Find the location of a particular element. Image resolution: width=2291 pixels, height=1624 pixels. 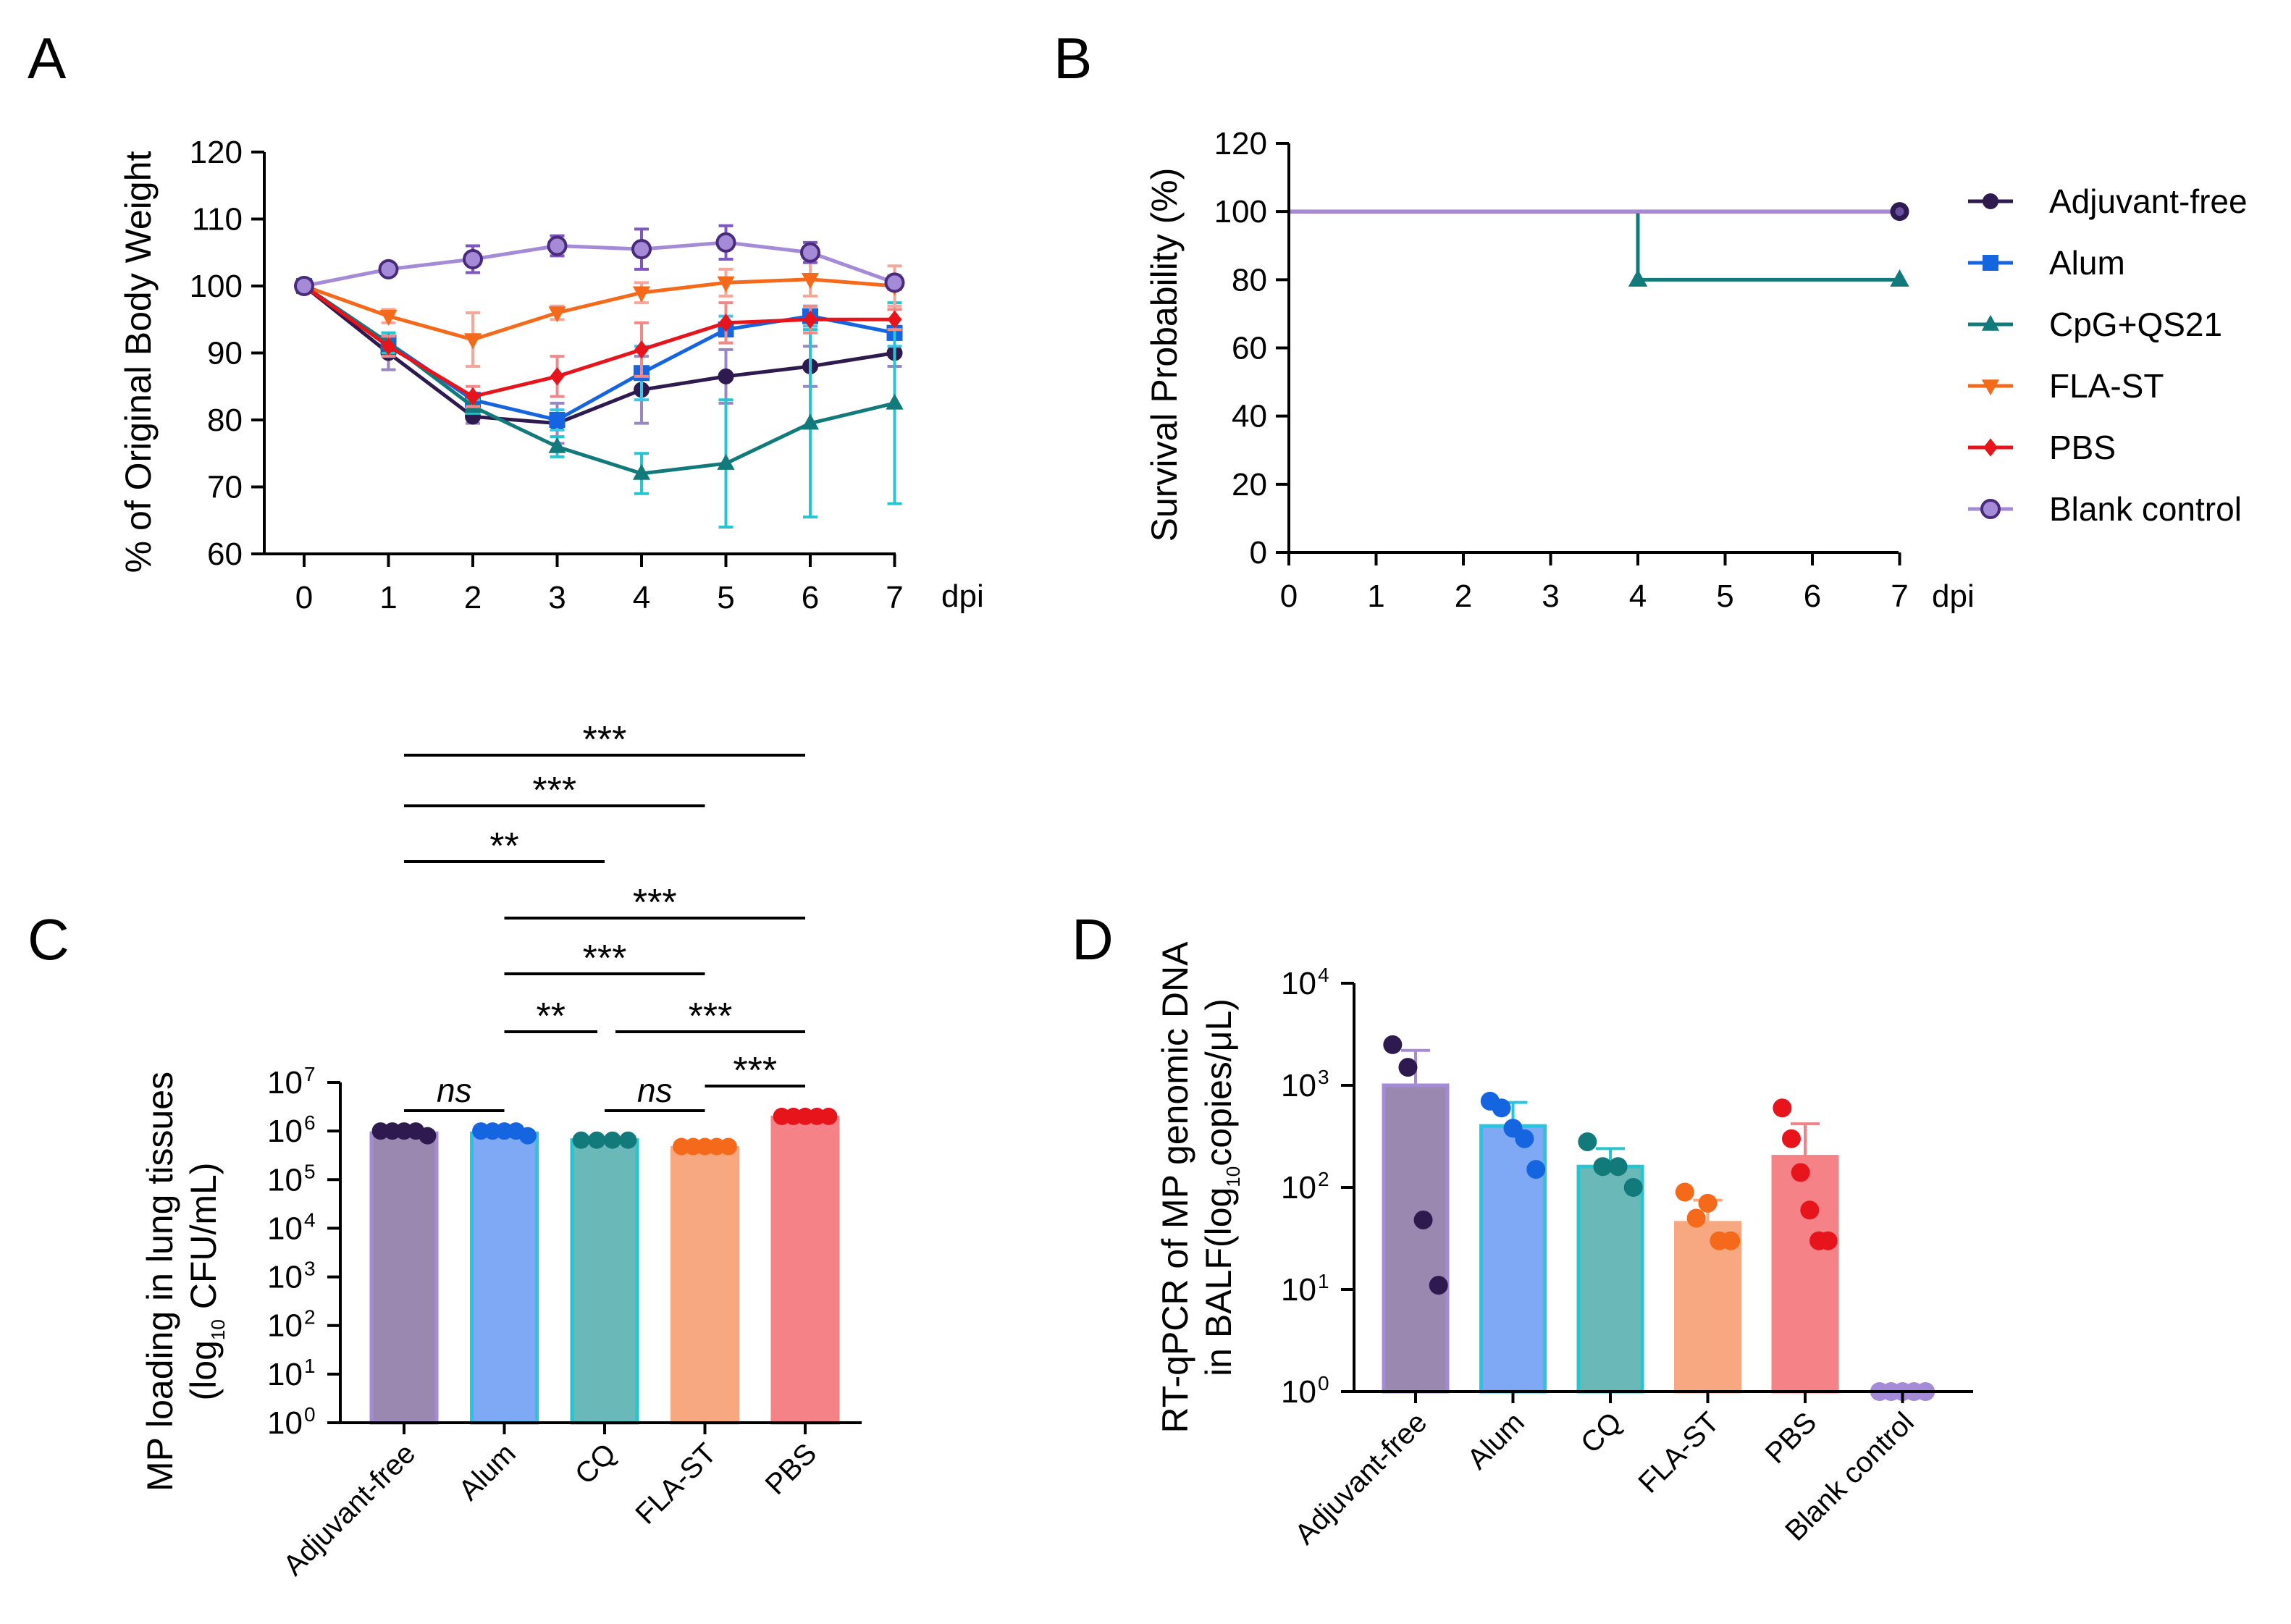

comparison-2-4: *** is located at coordinates (710, 1017).